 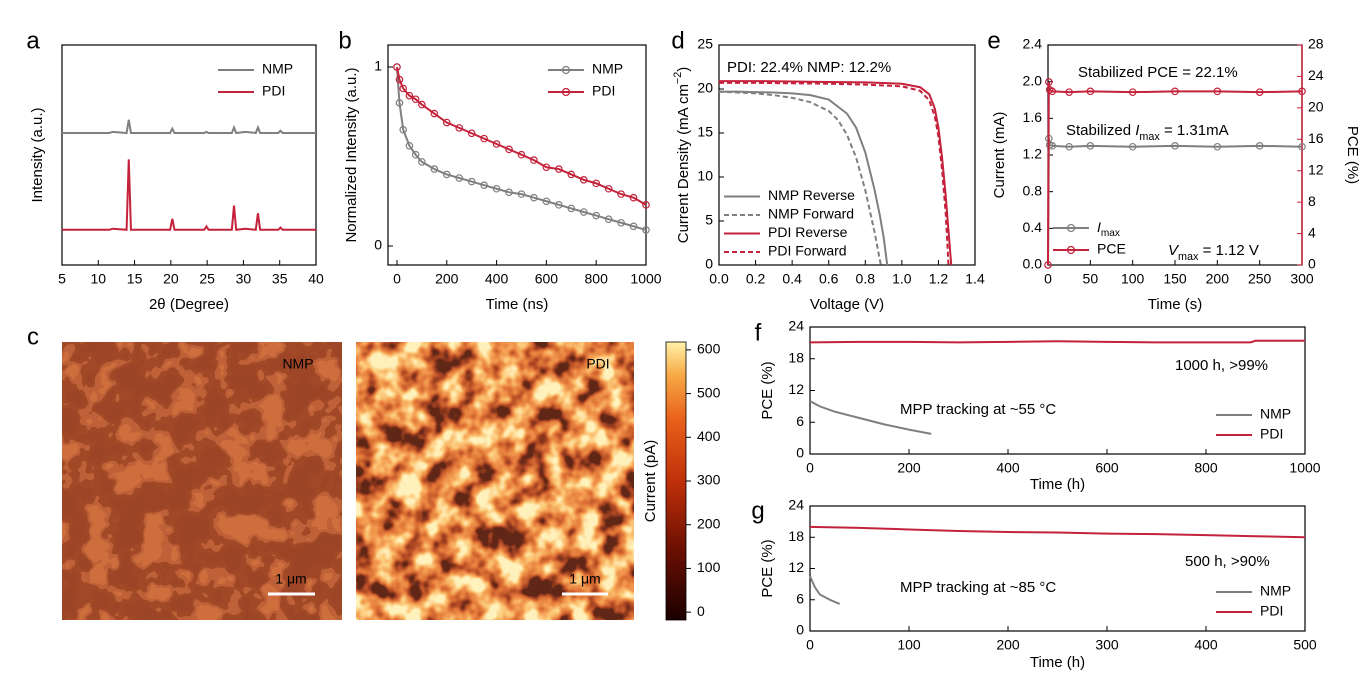 I want to click on colorbar-tick-label: 200, so click(x=709, y=523).